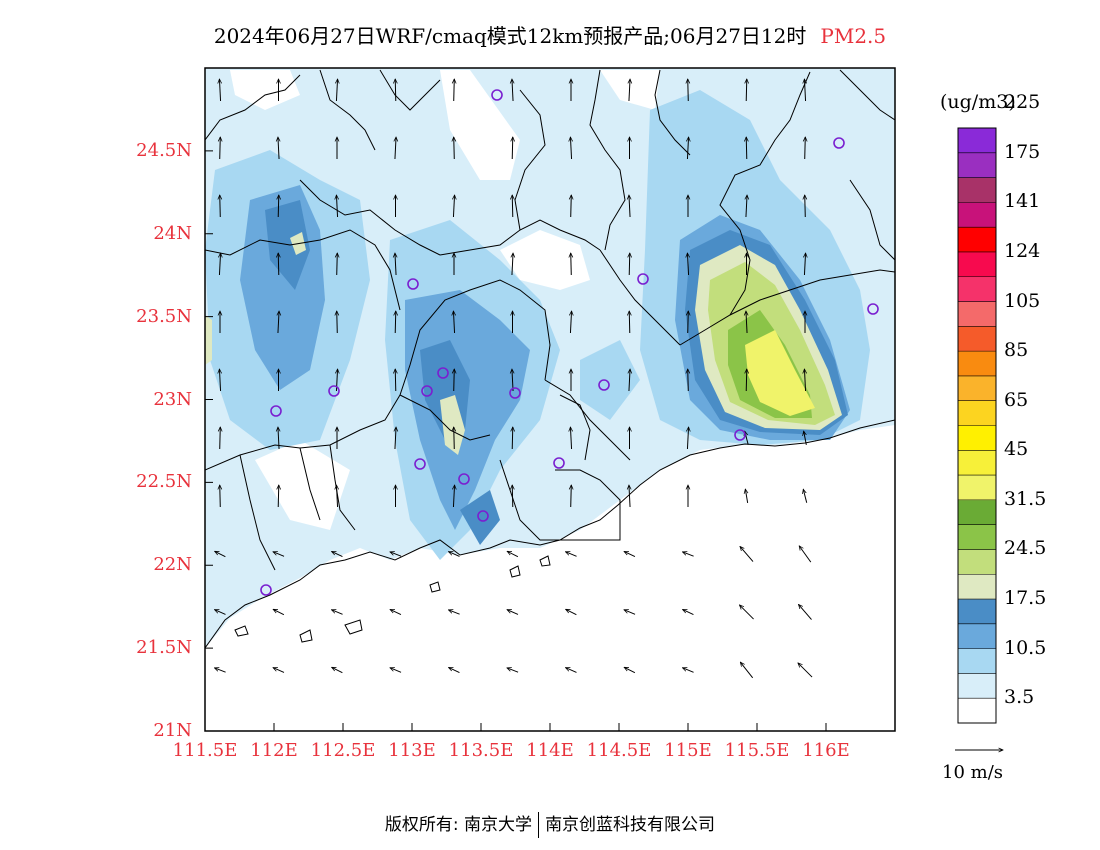 The height and width of the screenshot is (850, 1100). Describe the element at coordinates (1025, 647) in the screenshot. I see `colorbar-label: 10.5` at that location.